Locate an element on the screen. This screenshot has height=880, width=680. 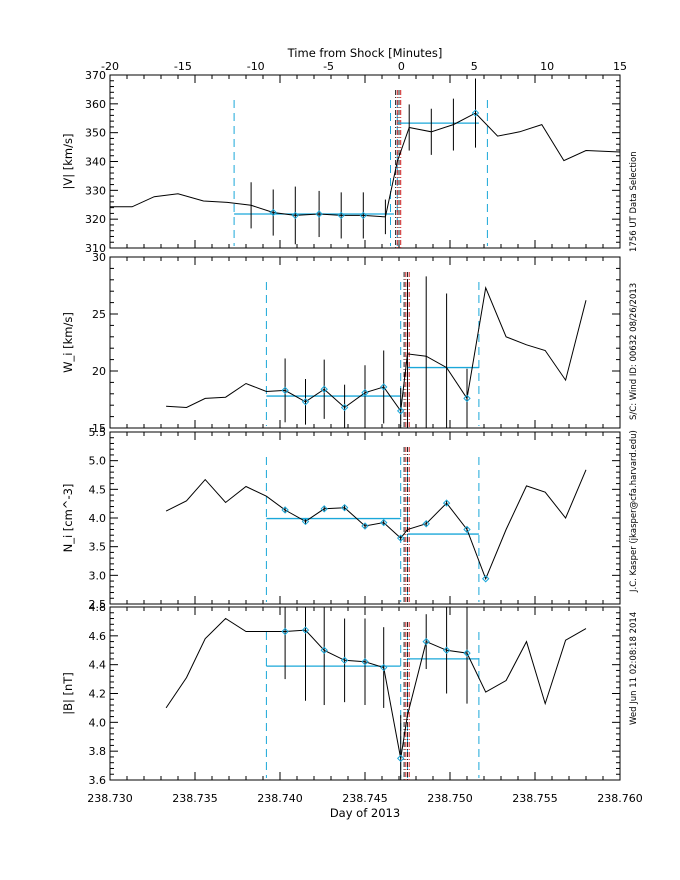
y-axis-label: N_i [cm^-3] is located at coordinates (68, 518).